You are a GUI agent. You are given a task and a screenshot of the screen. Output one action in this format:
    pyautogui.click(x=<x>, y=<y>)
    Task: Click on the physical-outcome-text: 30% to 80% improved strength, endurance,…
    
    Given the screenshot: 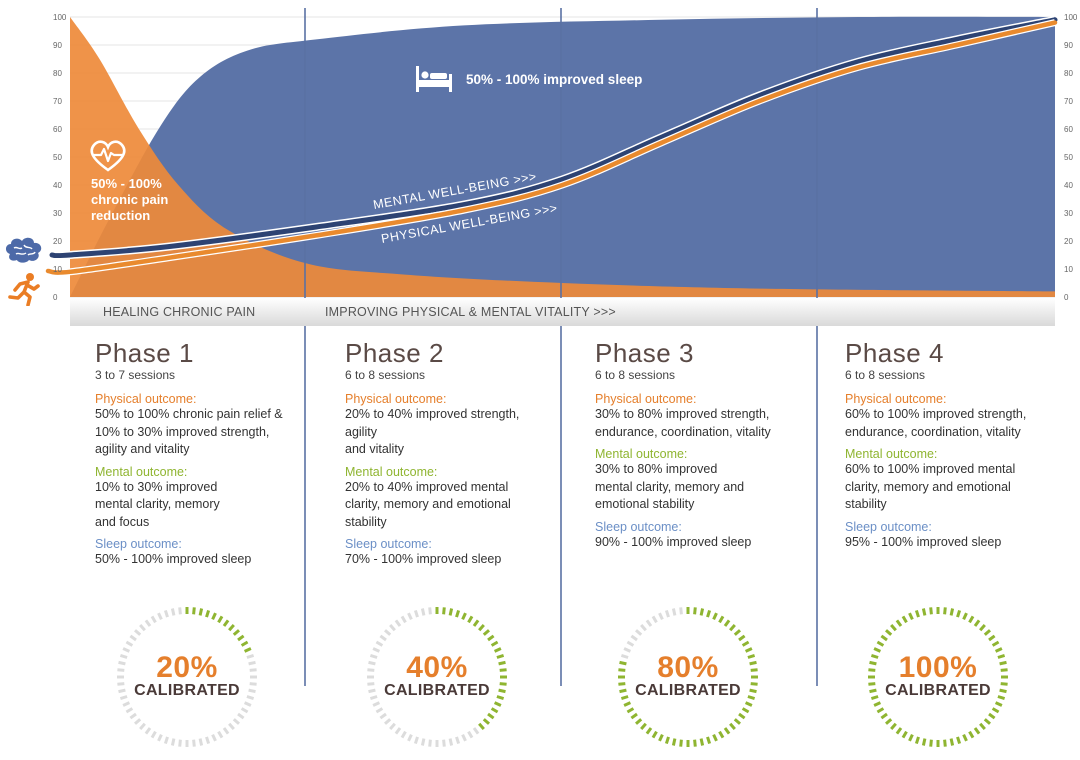 What is the action you would take?
    pyautogui.click(x=683, y=423)
    